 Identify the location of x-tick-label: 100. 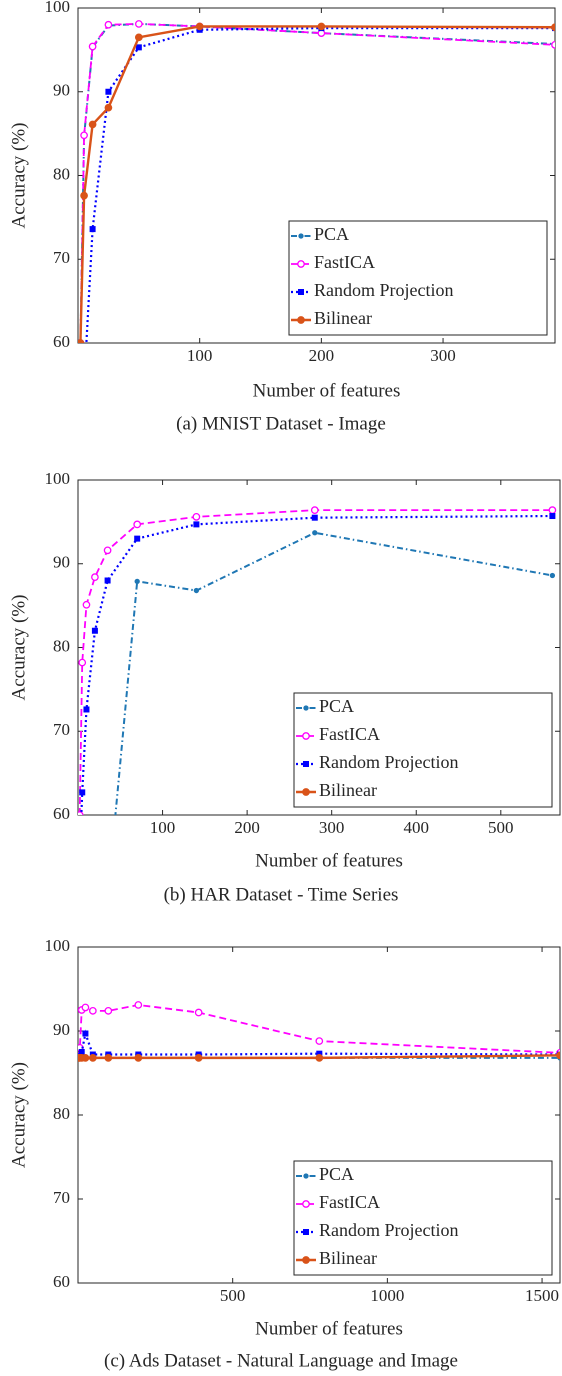
(200, 355).